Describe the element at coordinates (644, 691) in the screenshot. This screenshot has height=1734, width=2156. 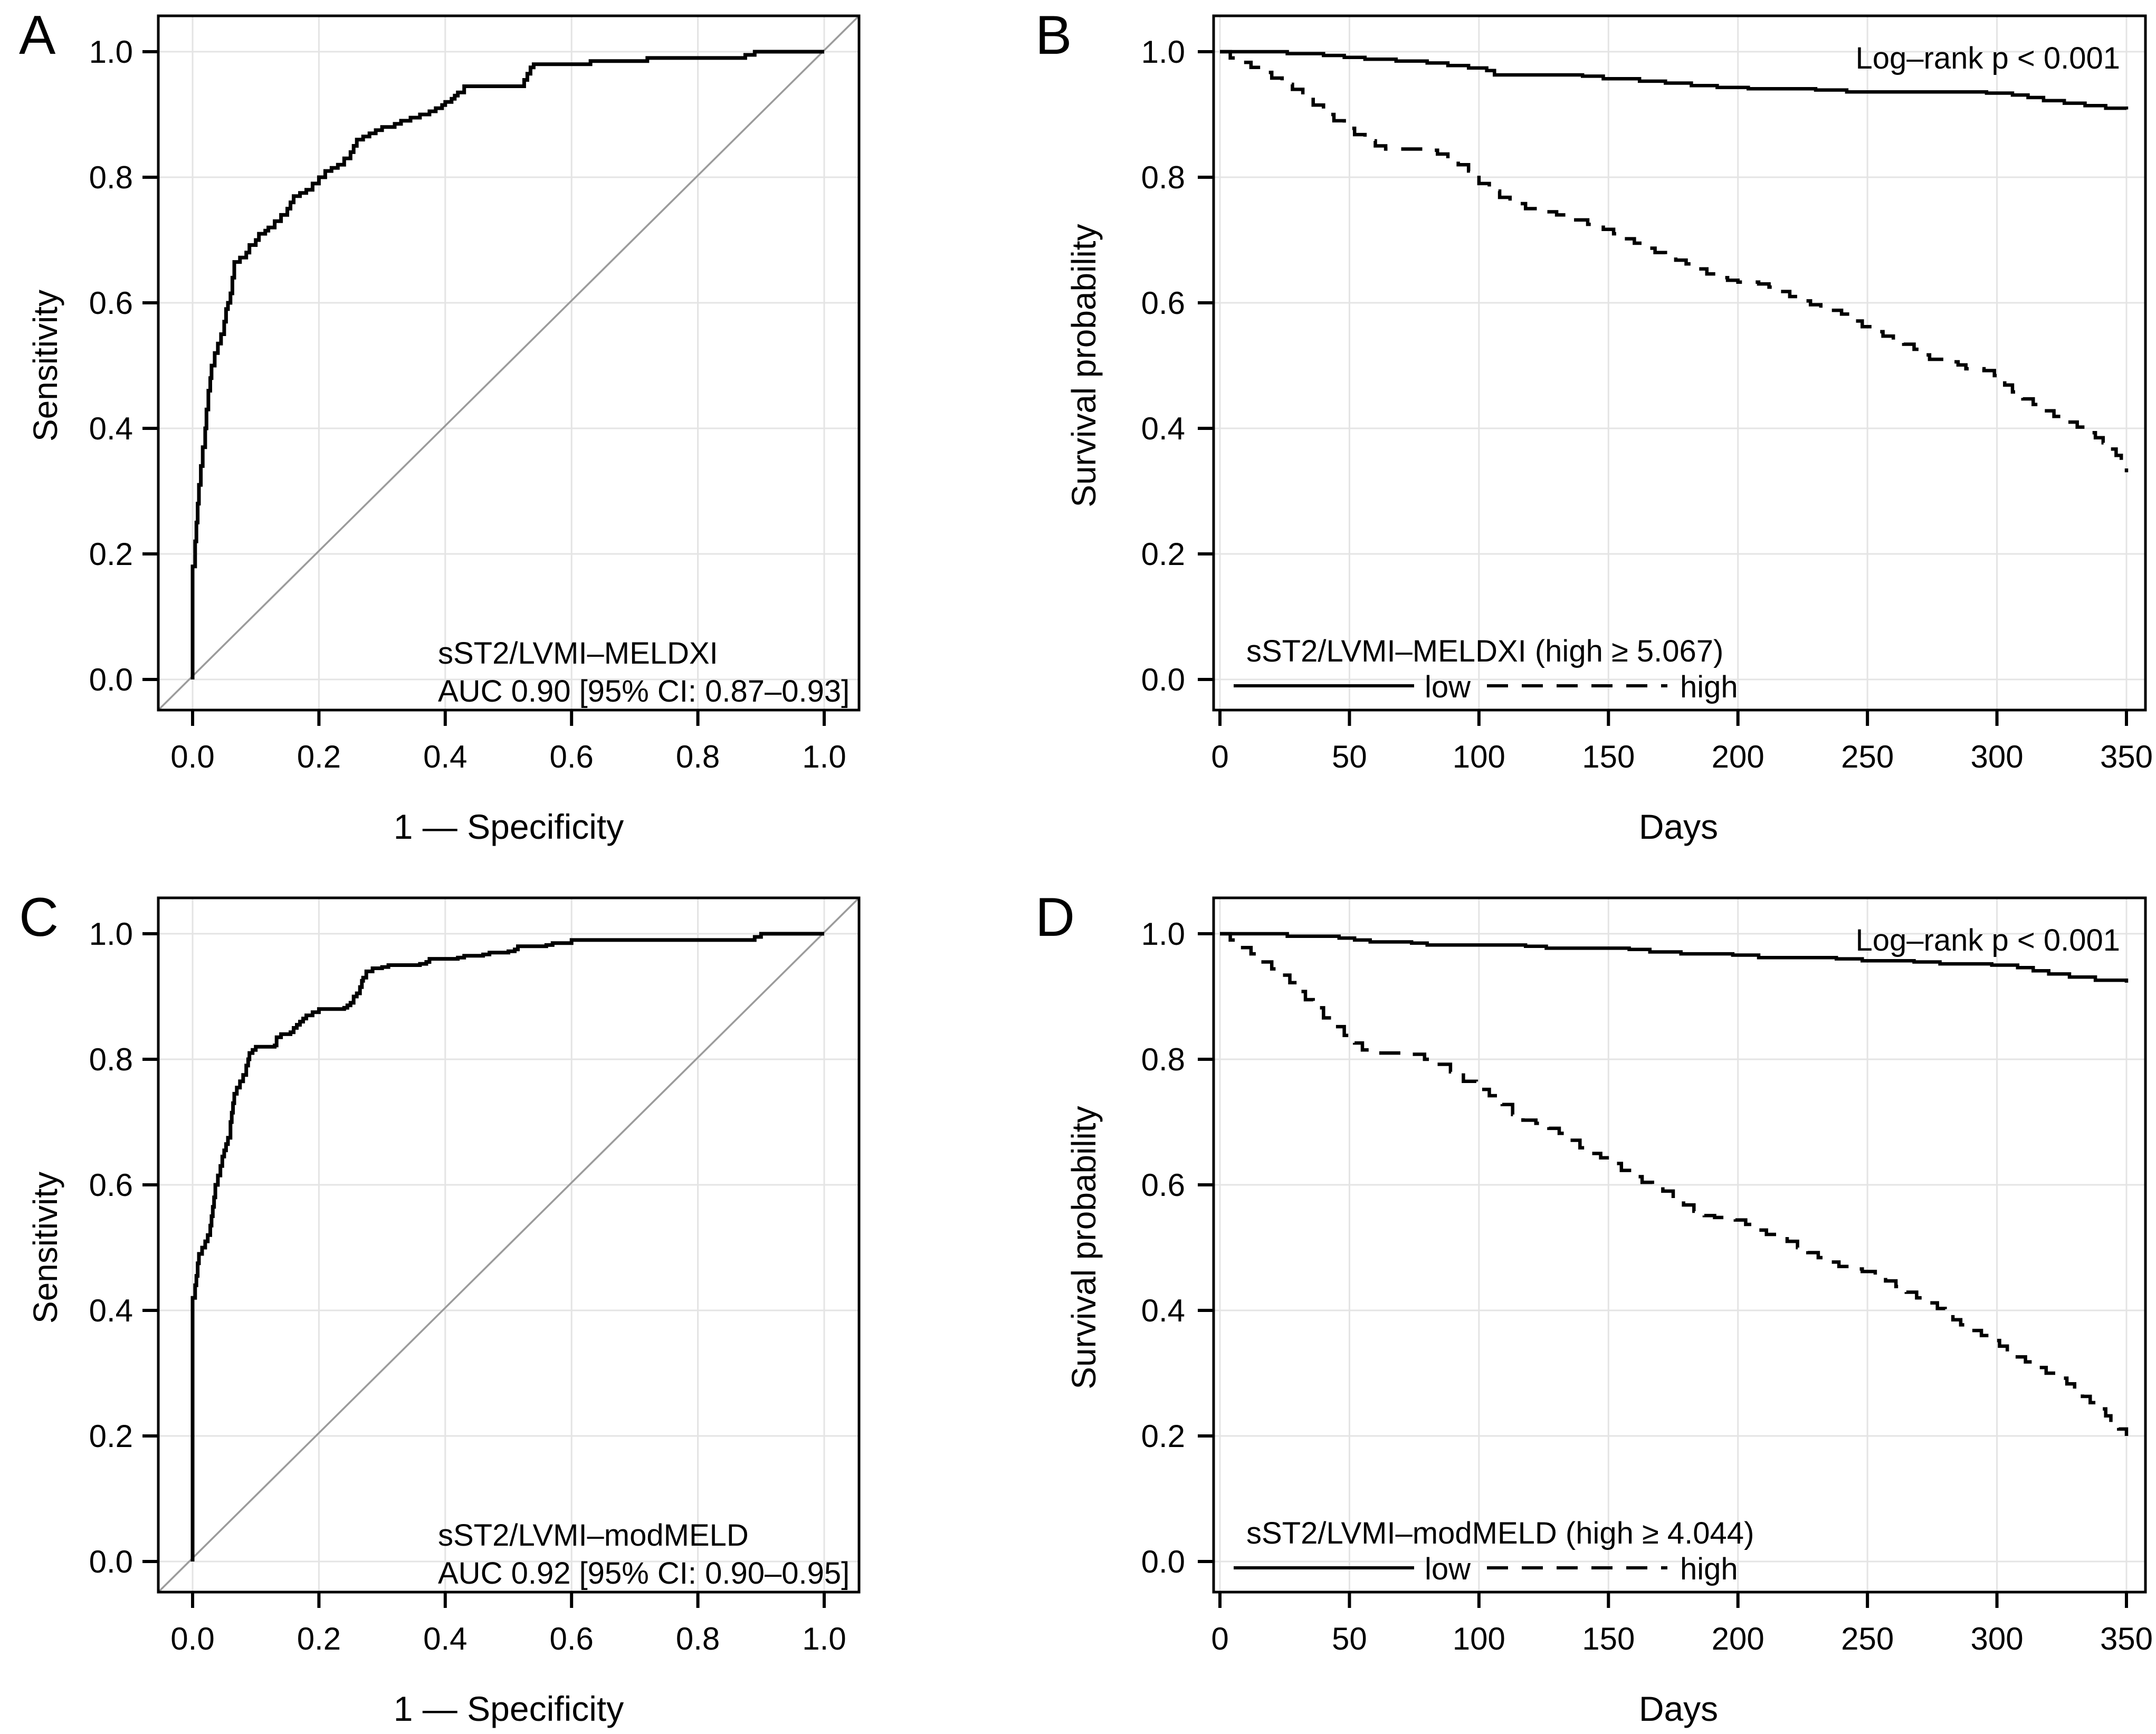
I see `annotation-auc-value: AUC 0.90 [95% CI: 0.87–0.93]` at that location.